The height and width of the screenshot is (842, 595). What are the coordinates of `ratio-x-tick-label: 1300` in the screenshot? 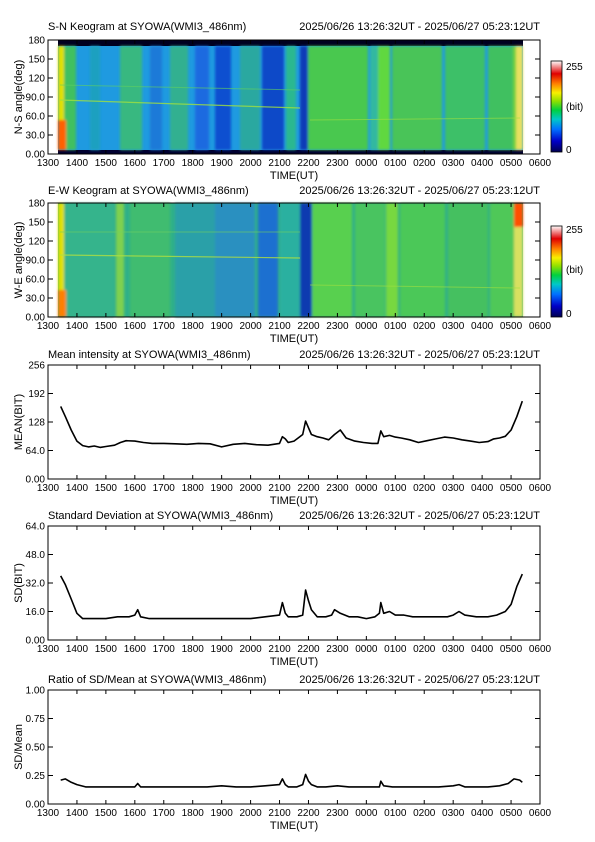 It's located at (48, 813).